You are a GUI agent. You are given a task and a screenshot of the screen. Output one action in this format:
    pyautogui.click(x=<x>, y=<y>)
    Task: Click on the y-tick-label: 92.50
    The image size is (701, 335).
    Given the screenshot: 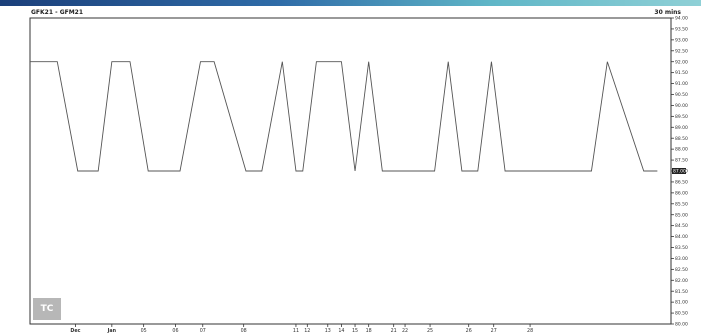 What is the action you would take?
    pyautogui.click(x=681, y=51)
    